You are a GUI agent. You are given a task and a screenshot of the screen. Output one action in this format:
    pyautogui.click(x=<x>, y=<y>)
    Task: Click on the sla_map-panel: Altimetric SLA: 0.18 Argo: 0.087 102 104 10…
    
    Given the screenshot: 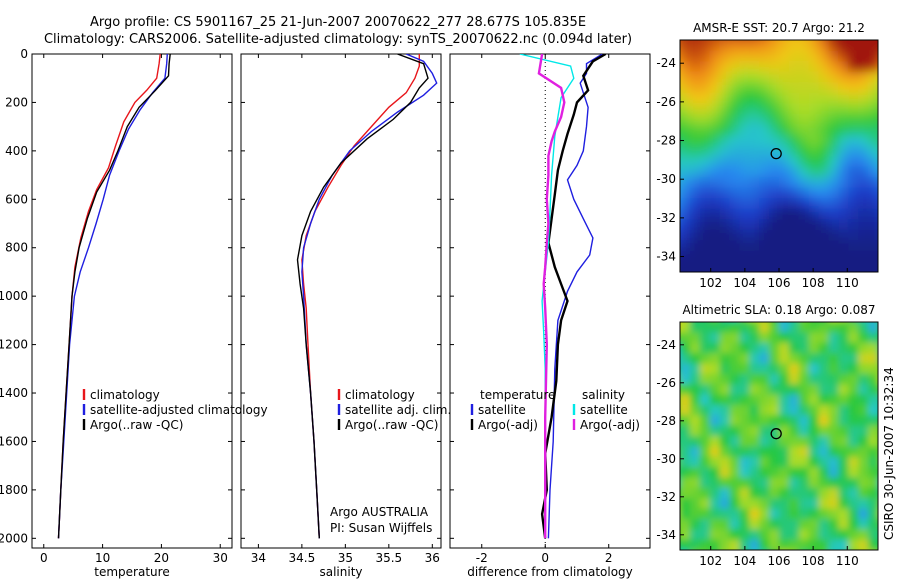 What is the action you would take?
    pyautogui.click(x=767, y=435)
    